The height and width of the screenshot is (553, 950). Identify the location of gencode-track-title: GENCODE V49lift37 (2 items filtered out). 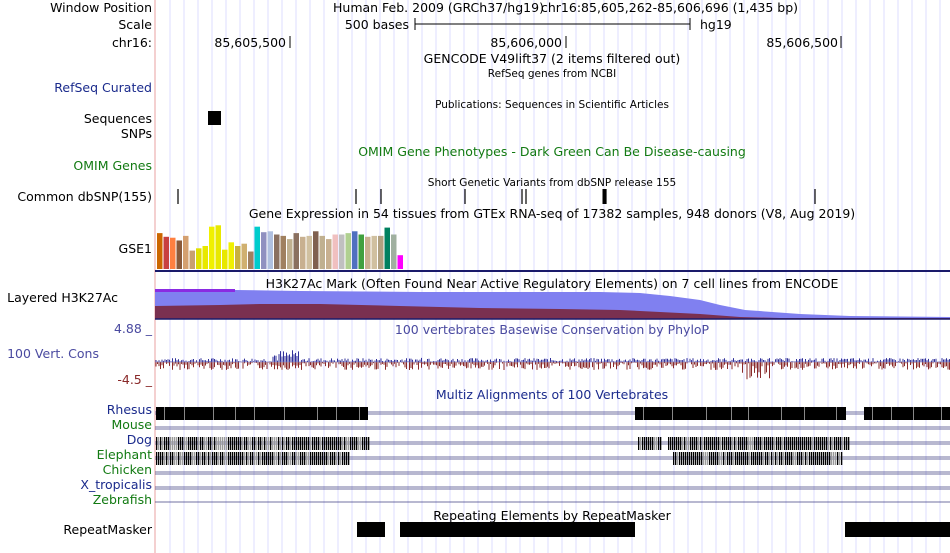
(552, 58).